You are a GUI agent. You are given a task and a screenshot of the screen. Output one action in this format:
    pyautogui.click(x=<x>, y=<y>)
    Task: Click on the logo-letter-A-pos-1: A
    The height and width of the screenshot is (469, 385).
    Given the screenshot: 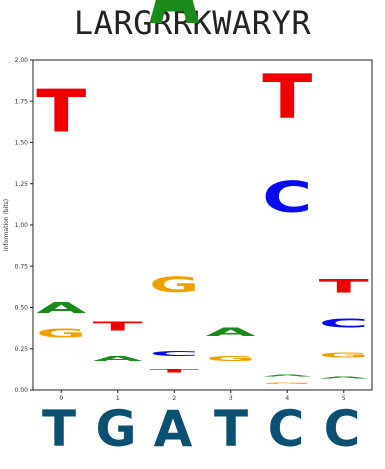 What is the action you would take?
    pyautogui.click(x=118, y=358)
    